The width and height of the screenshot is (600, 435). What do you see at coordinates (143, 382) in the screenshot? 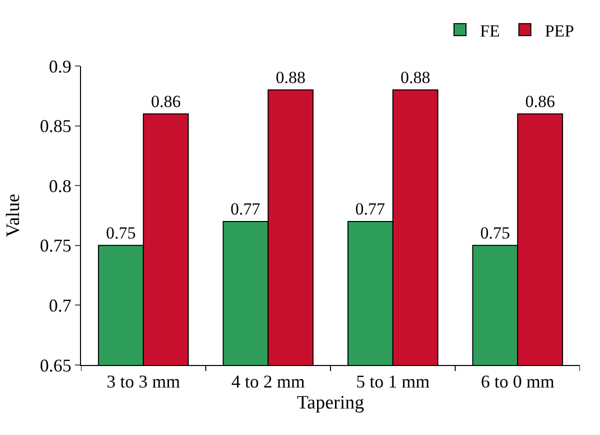
I see `x-tick-label: 3 to 3 mm` at bounding box center [143, 382].